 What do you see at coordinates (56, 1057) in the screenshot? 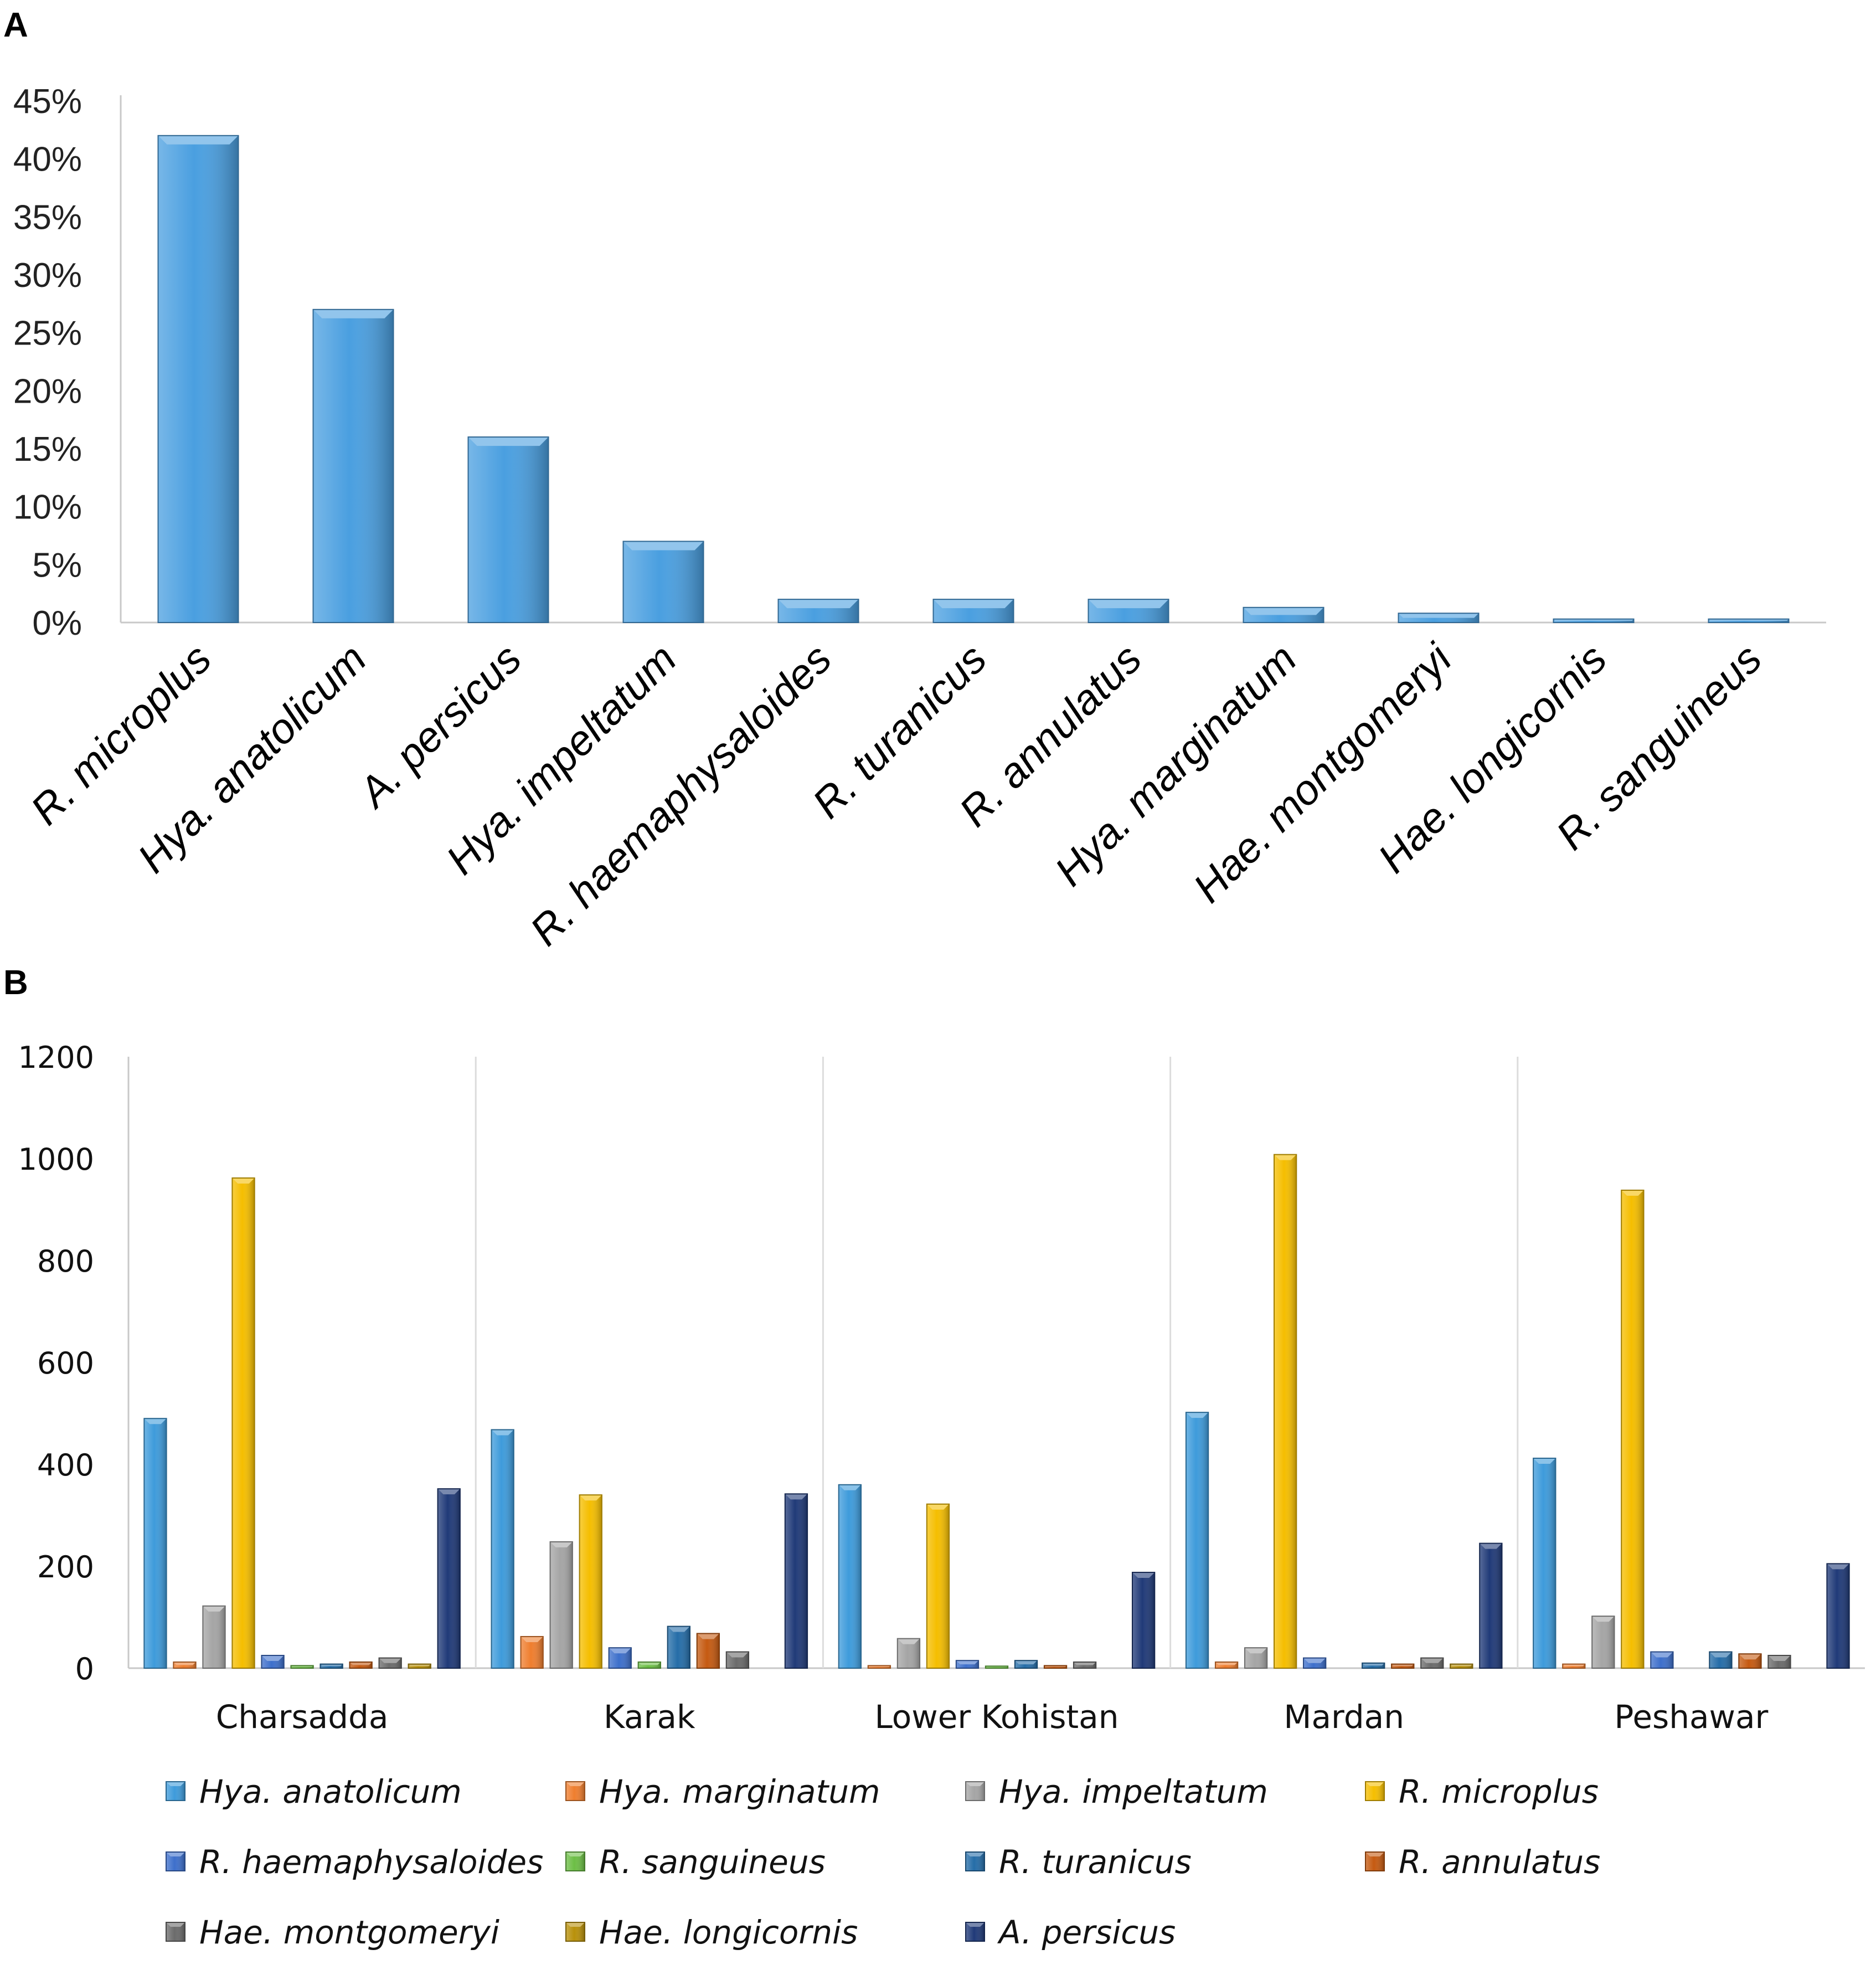
I see `chart-b-y-tick-label: 1200` at bounding box center [56, 1057].